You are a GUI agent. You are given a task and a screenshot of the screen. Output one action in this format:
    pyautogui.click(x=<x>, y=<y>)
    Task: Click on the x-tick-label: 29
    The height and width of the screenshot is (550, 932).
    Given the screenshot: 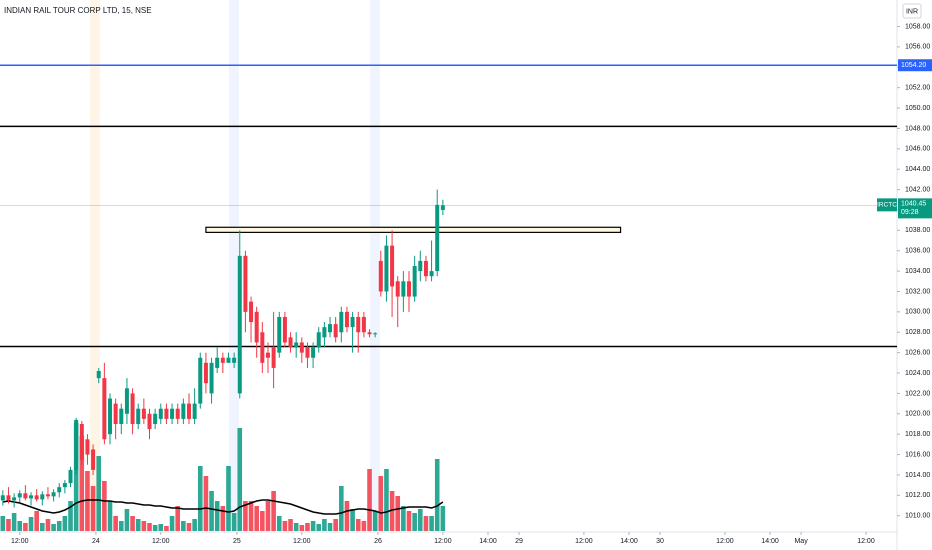 What is the action you would take?
    pyautogui.click(x=519, y=541)
    